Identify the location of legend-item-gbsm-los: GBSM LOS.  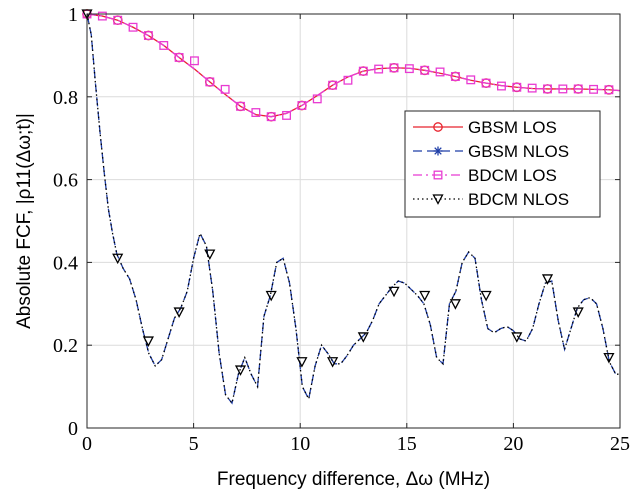
(485, 127).